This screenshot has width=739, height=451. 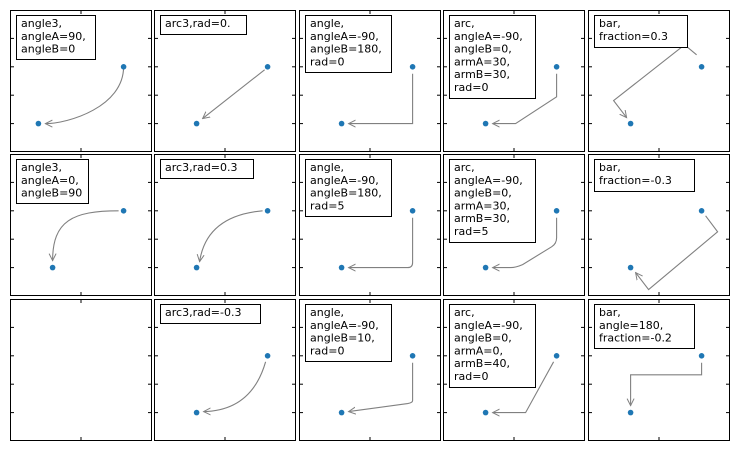 I want to click on label-line: angleA=0,, so click(x=50, y=180).